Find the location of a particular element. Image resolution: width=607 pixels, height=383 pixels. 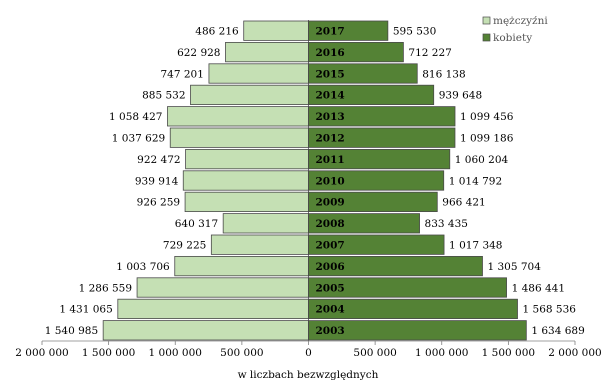

legend-label-women: kobiety is located at coordinates (512, 38).